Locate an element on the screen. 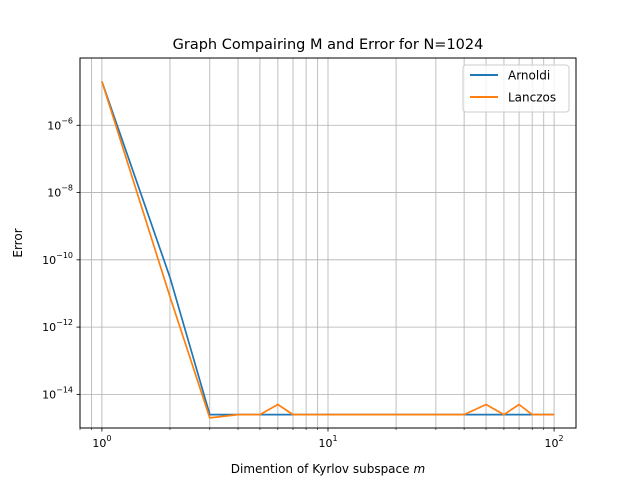 This screenshot has width=640, height=480. y-tick-label: 10⁻¹⁴ is located at coordinates (57, 393).